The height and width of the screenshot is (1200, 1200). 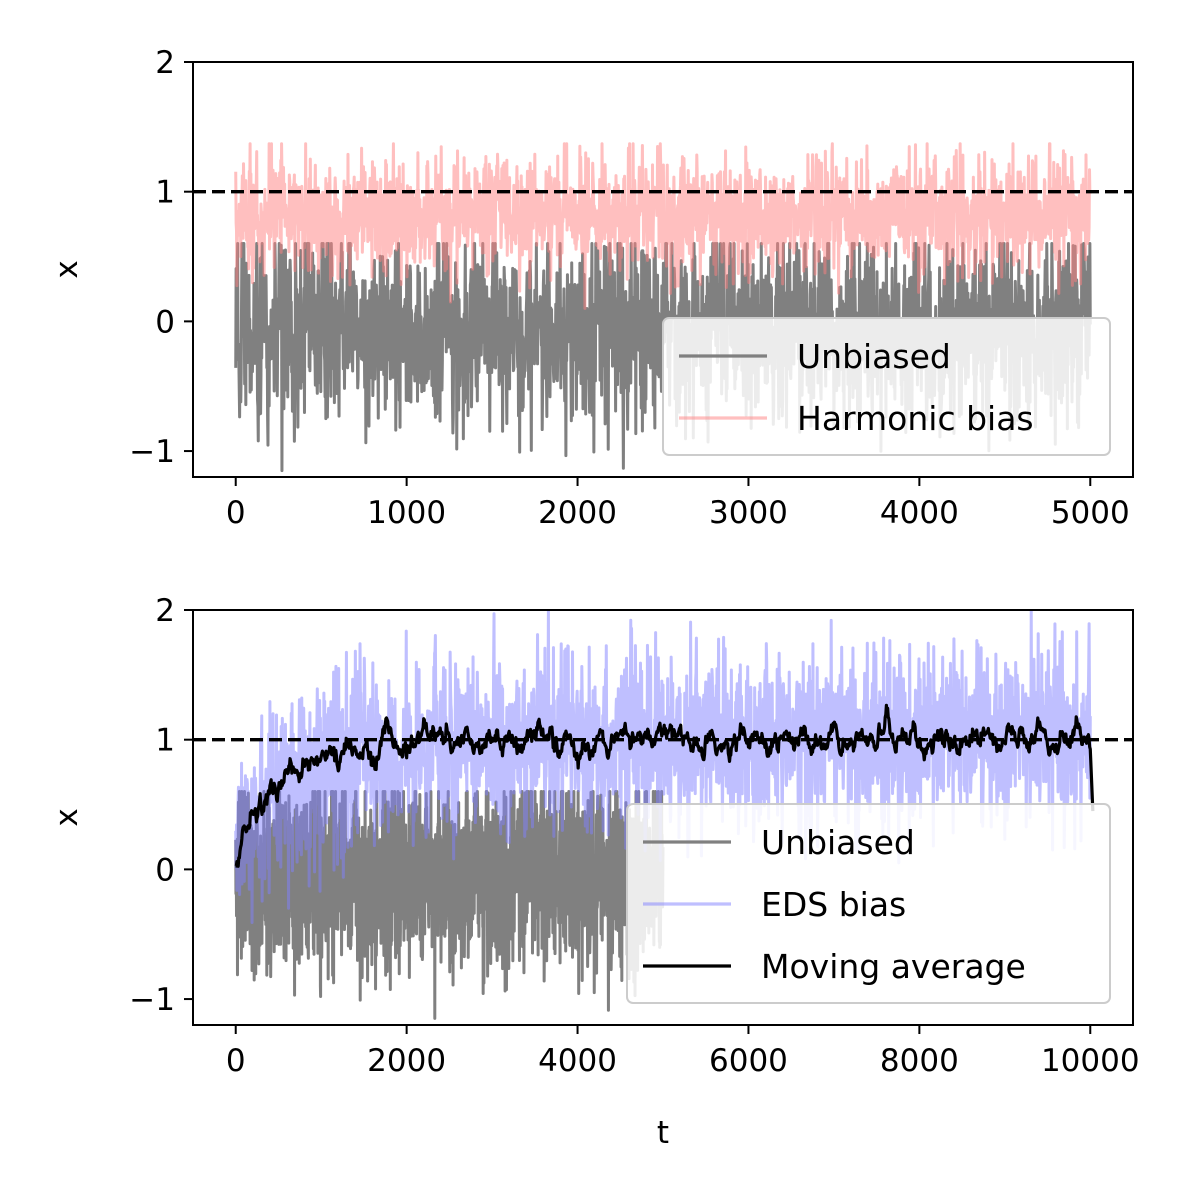 What do you see at coordinates (449, 905) in the screenshot?
I see `series-unbiased-line` at bounding box center [449, 905].